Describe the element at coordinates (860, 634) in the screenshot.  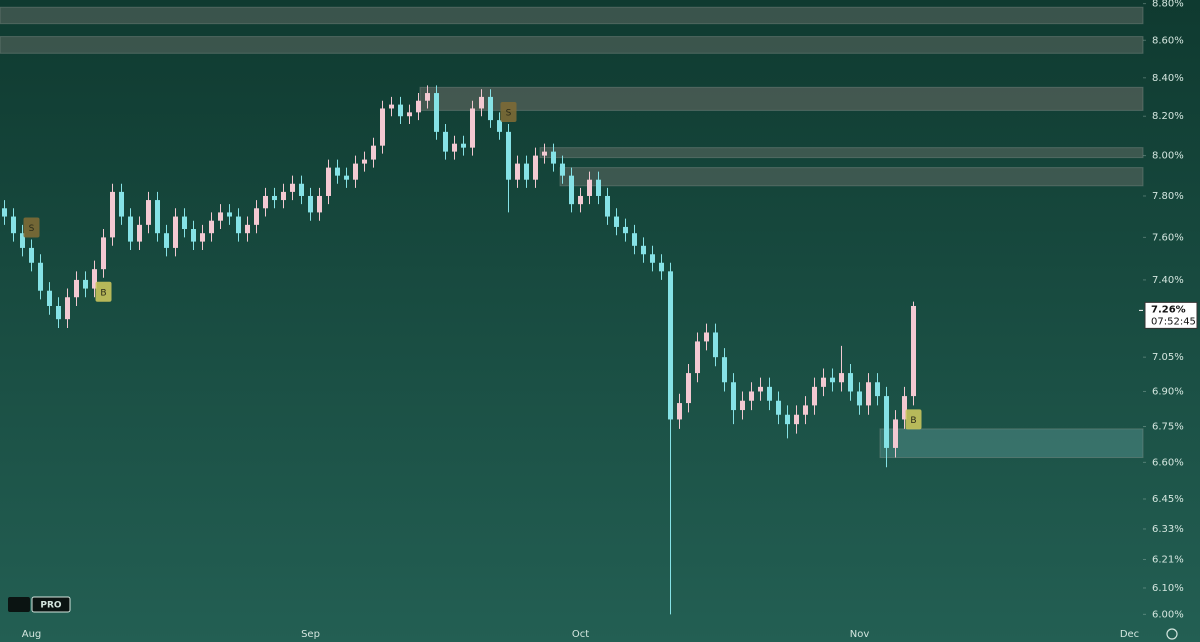
I see `x-tick-label: Nov` at that location.